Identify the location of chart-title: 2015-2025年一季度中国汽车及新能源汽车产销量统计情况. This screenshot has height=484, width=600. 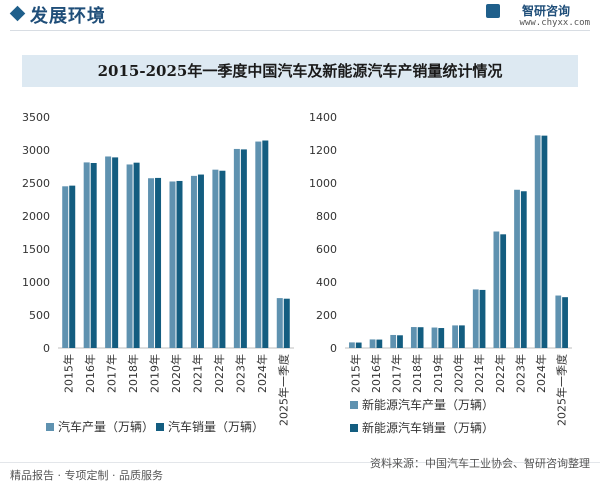
(300, 71).